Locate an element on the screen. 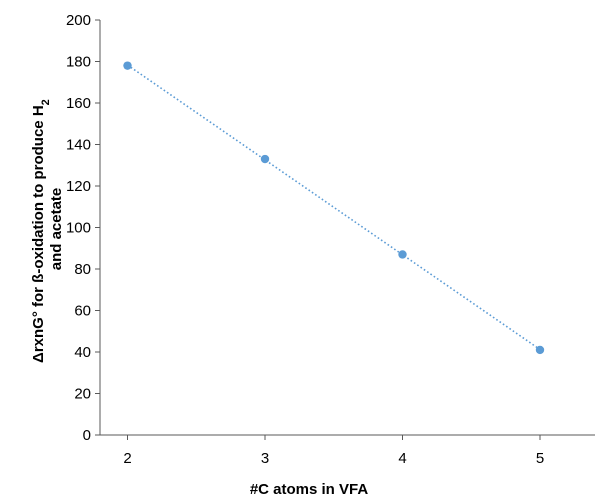  y-tick-label-3: 60 is located at coordinates (82, 311).